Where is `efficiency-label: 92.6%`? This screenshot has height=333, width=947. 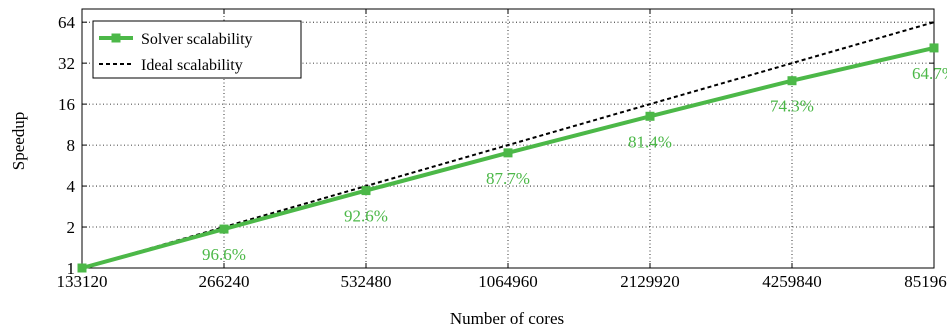 efficiency-label: 92.6% is located at coordinates (366, 216).